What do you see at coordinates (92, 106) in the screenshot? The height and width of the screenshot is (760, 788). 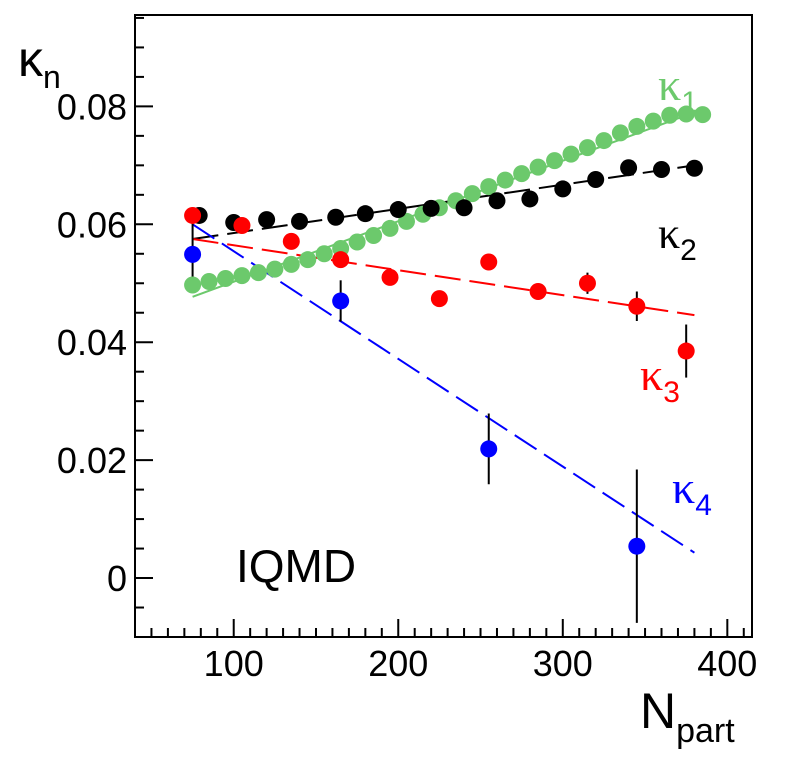 I see `y-tick-label: 0.08` at bounding box center [92, 106].